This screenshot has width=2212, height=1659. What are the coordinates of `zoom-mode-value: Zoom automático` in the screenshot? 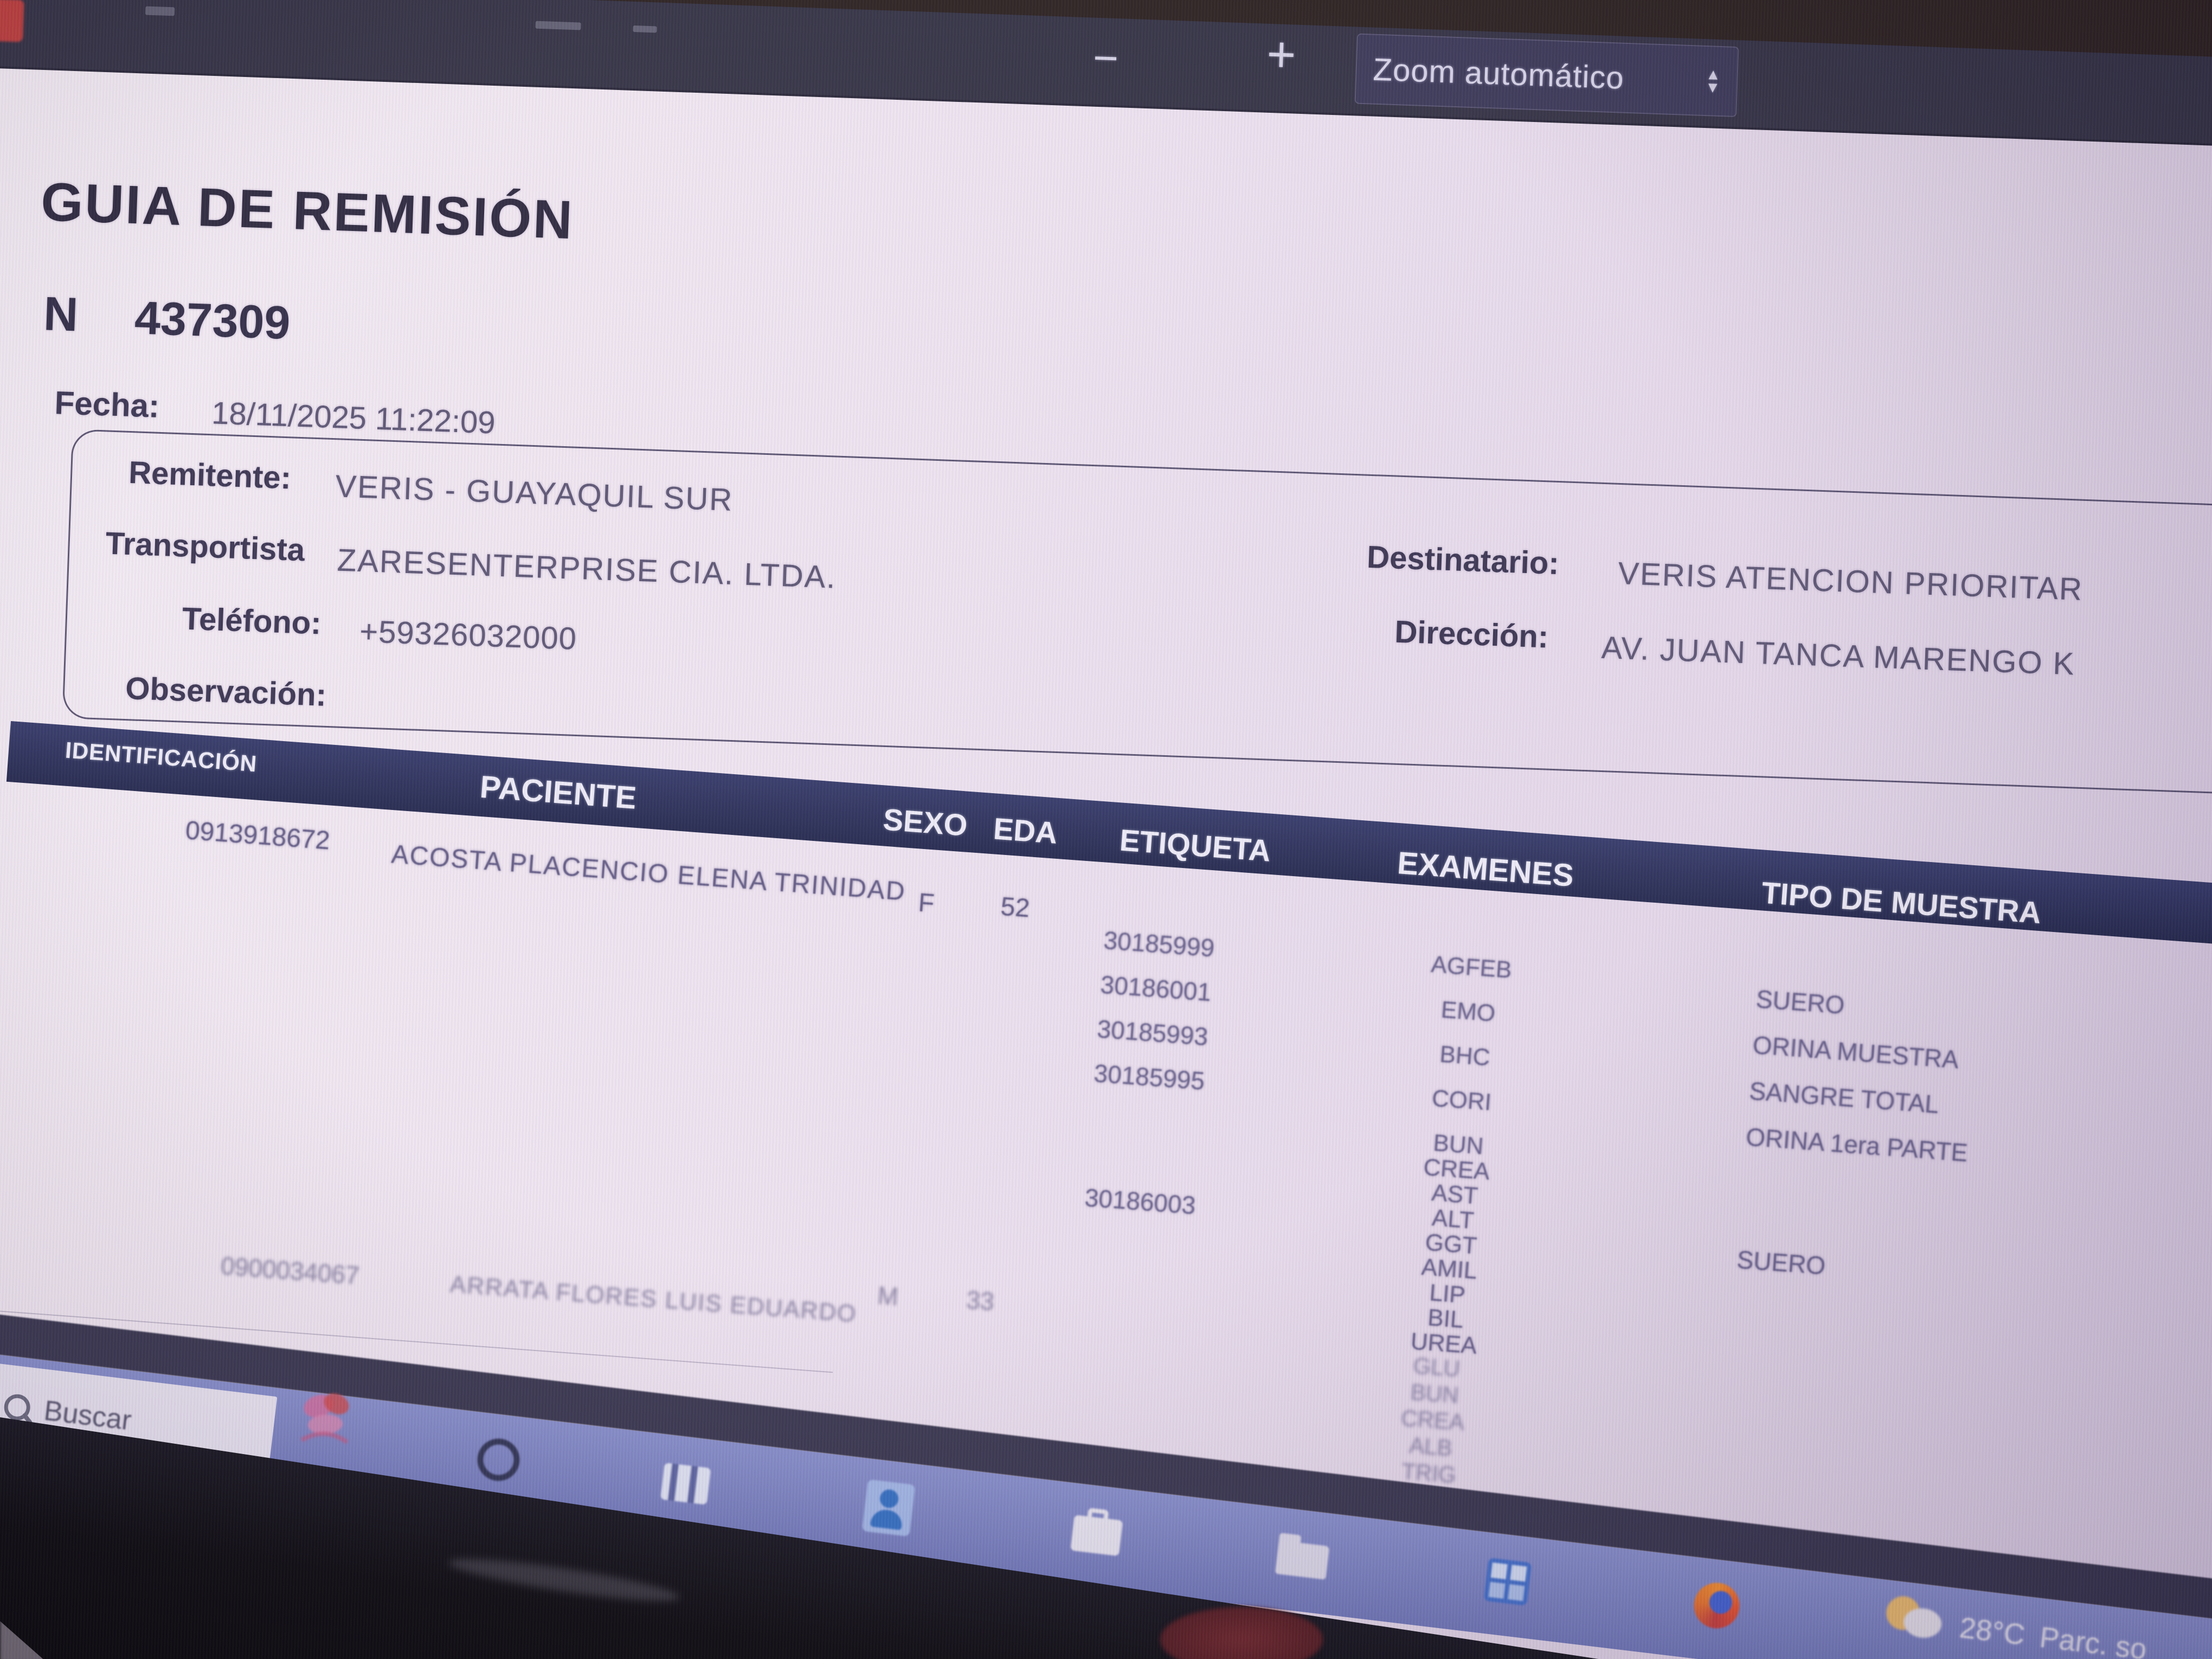 It's located at (1498, 74).